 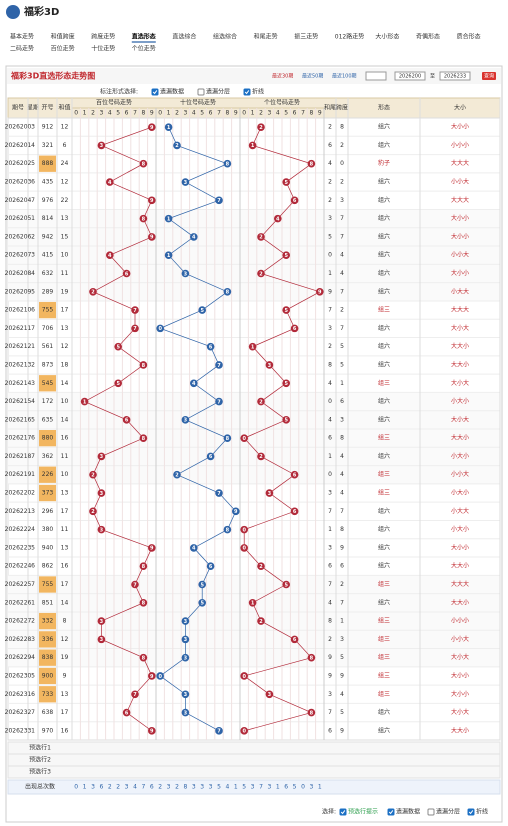 What do you see at coordinates (408, 812) in the screenshot?
I see `footer-option: 遗漏数据` at bounding box center [408, 812].